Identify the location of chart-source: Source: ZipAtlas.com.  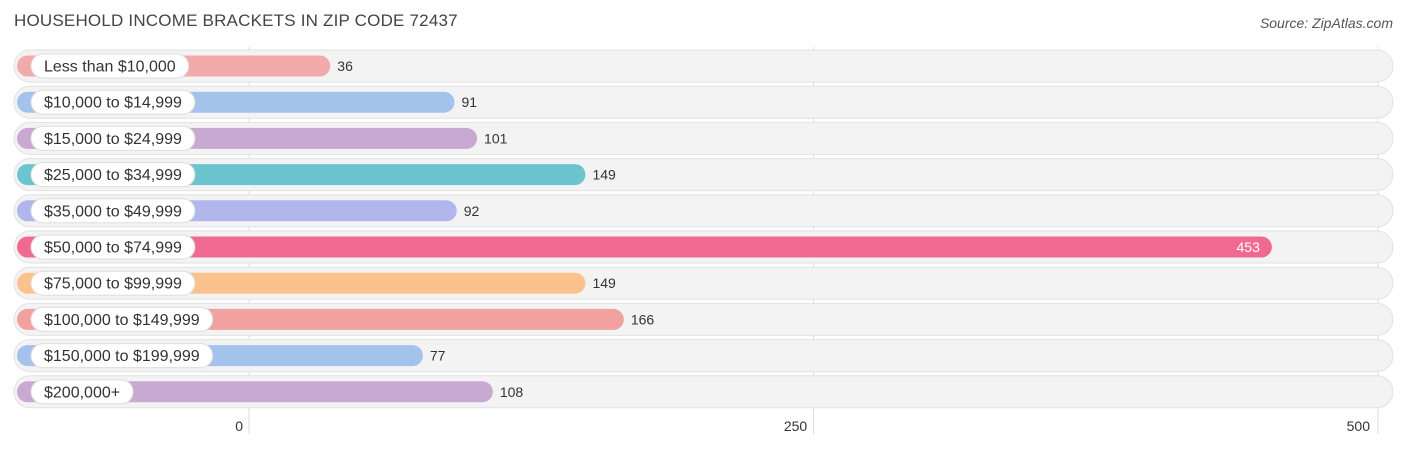
(1326, 23).